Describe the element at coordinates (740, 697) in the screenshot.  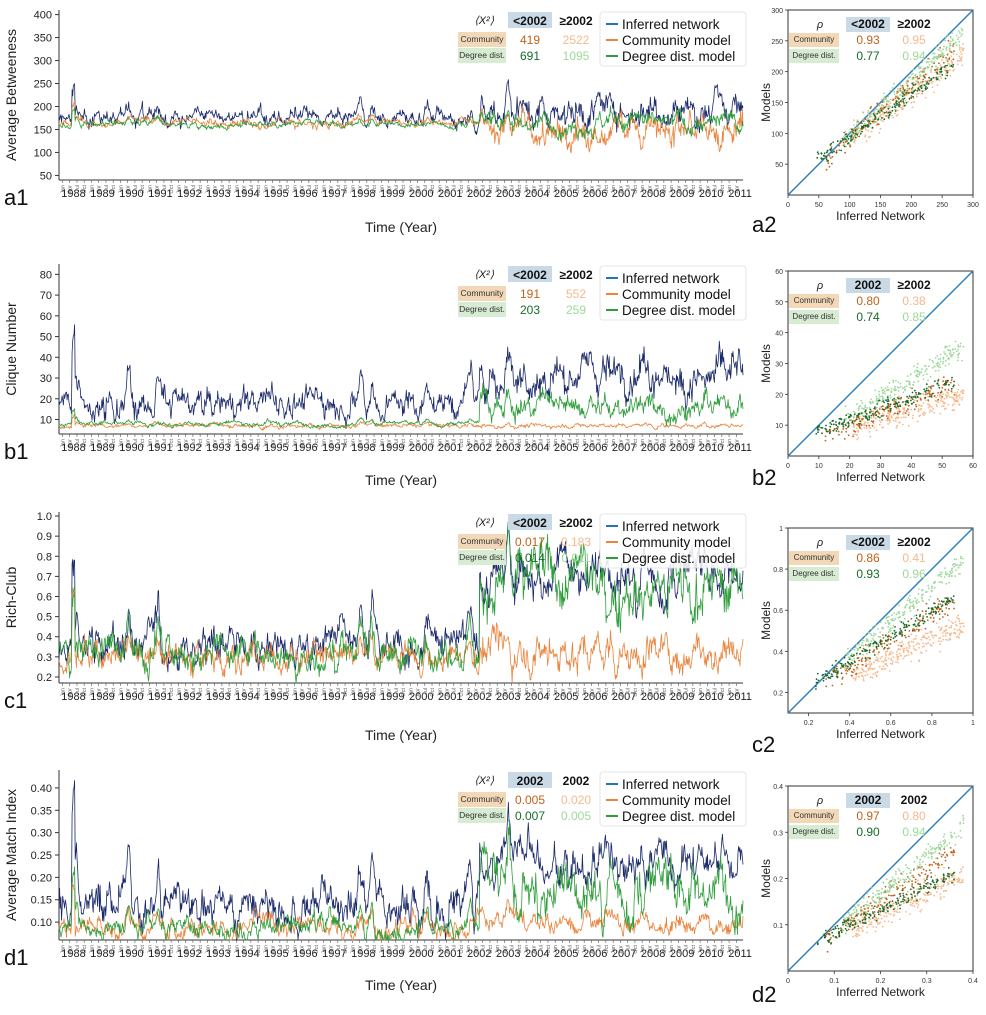
I see `year-tick-label: 2011` at that location.